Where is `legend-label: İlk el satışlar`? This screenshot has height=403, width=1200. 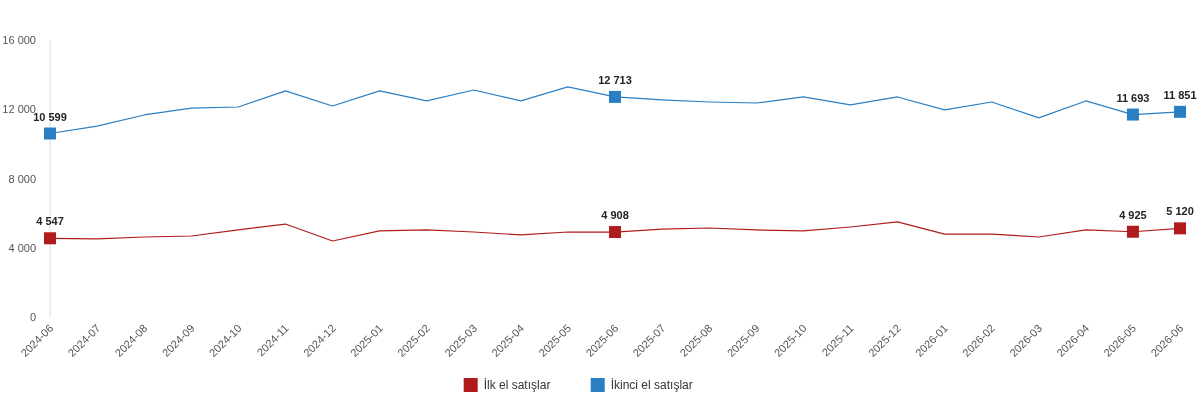
legend-label: İlk el satışlar is located at coordinates (517, 385).